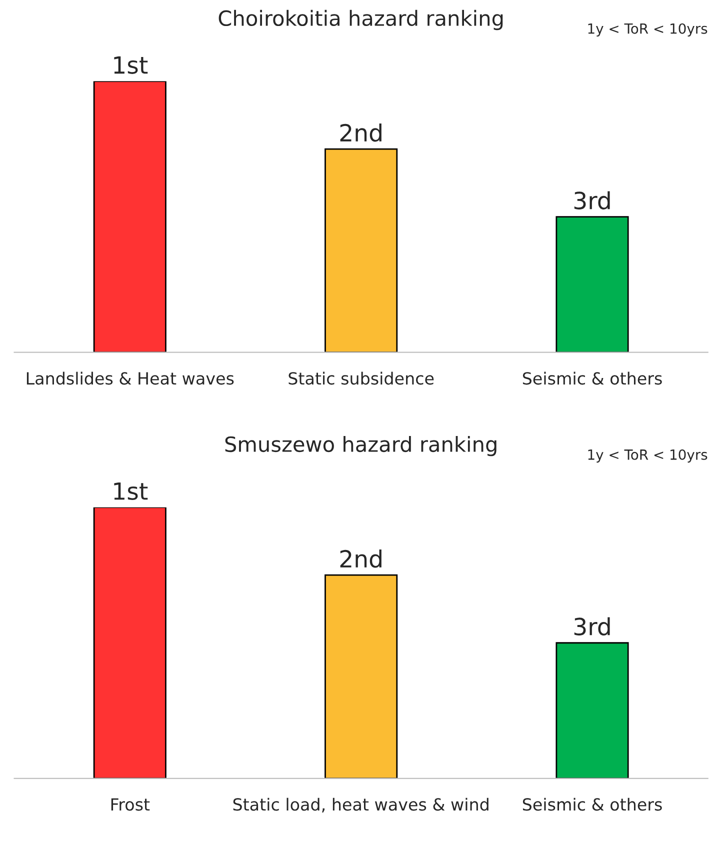 The width and height of the screenshot is (715, 847). What do you see at coordinates (130, 378) in the screenshot?
I see `x-tick-label: Landslides & Heat waves` at bounding box center [130, 378].